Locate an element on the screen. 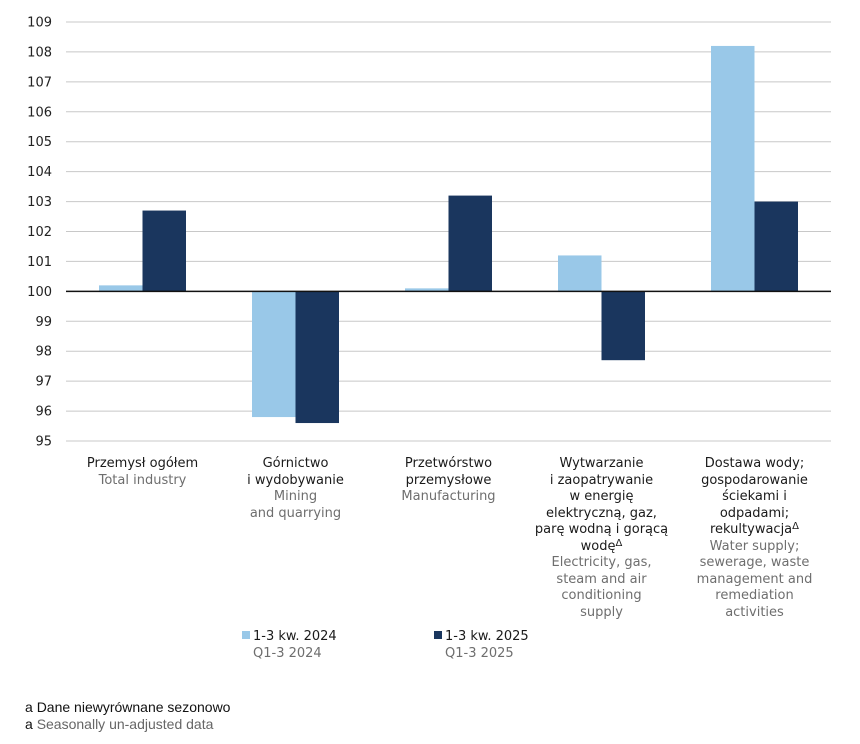  y-axis-ticks: 109 108 107 106 105 104 103 102 101 100 99 98 97 96 95 is located at coordinates (39, 233).